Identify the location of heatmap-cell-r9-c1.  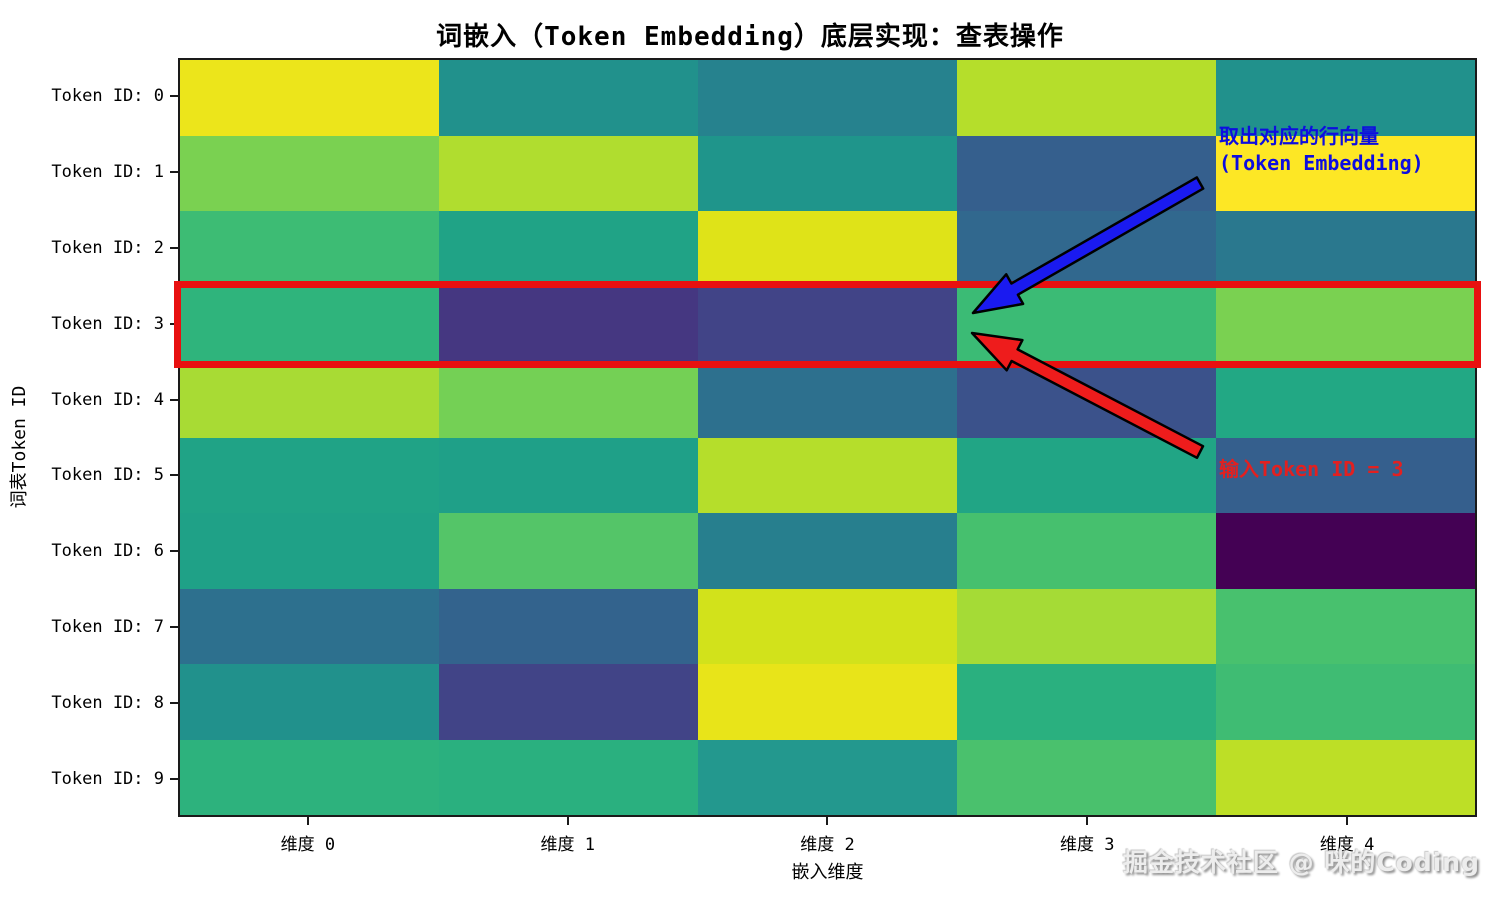
(568, 777).